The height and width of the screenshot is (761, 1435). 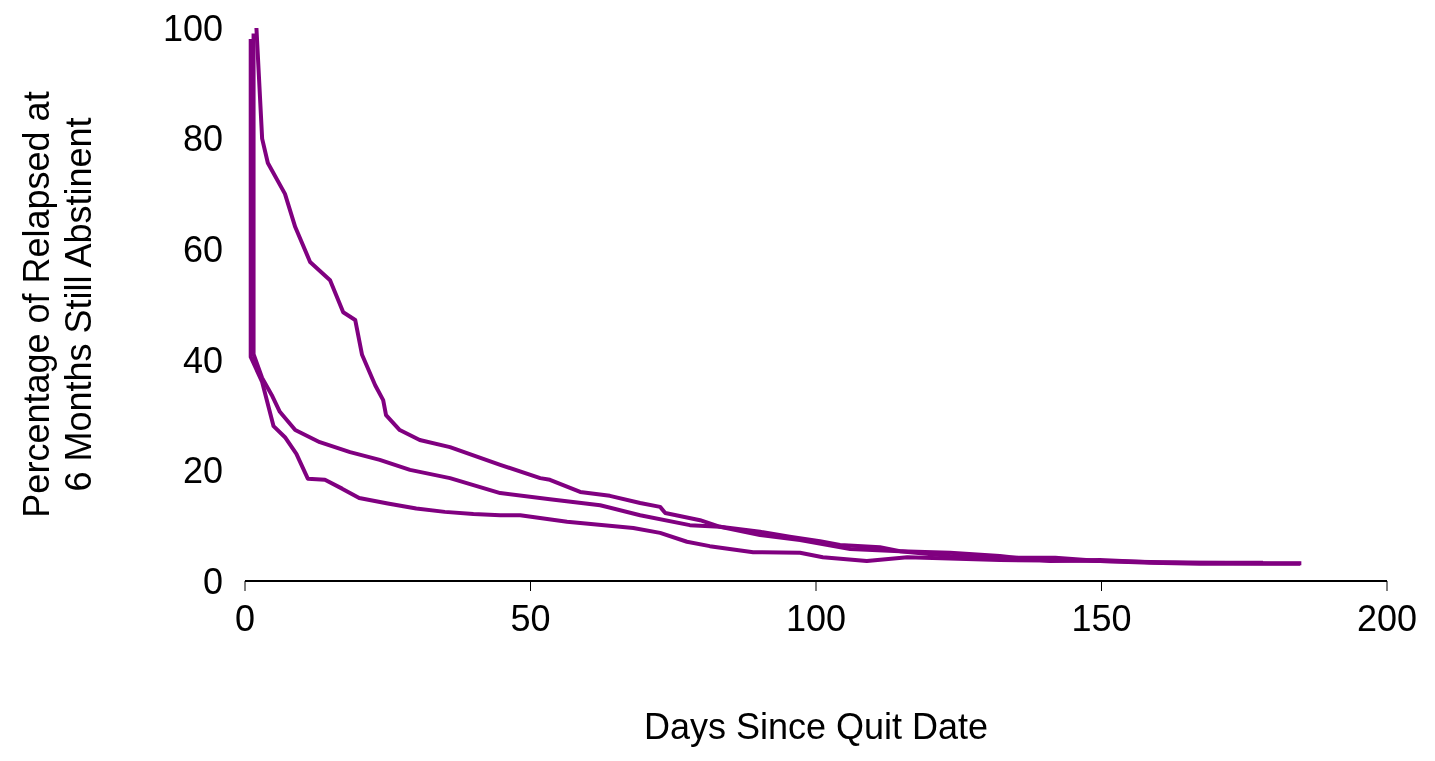 I want to click on y-tick-label: 40, so click(x=202, y=360).